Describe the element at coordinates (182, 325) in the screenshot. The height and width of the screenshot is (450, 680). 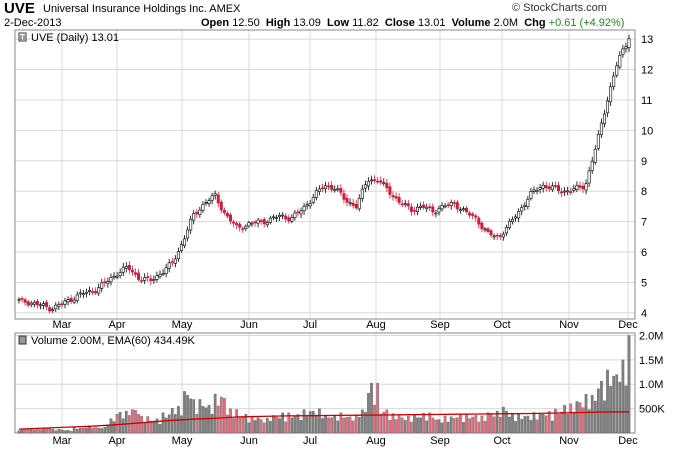
I see `month-label: May` at that location.